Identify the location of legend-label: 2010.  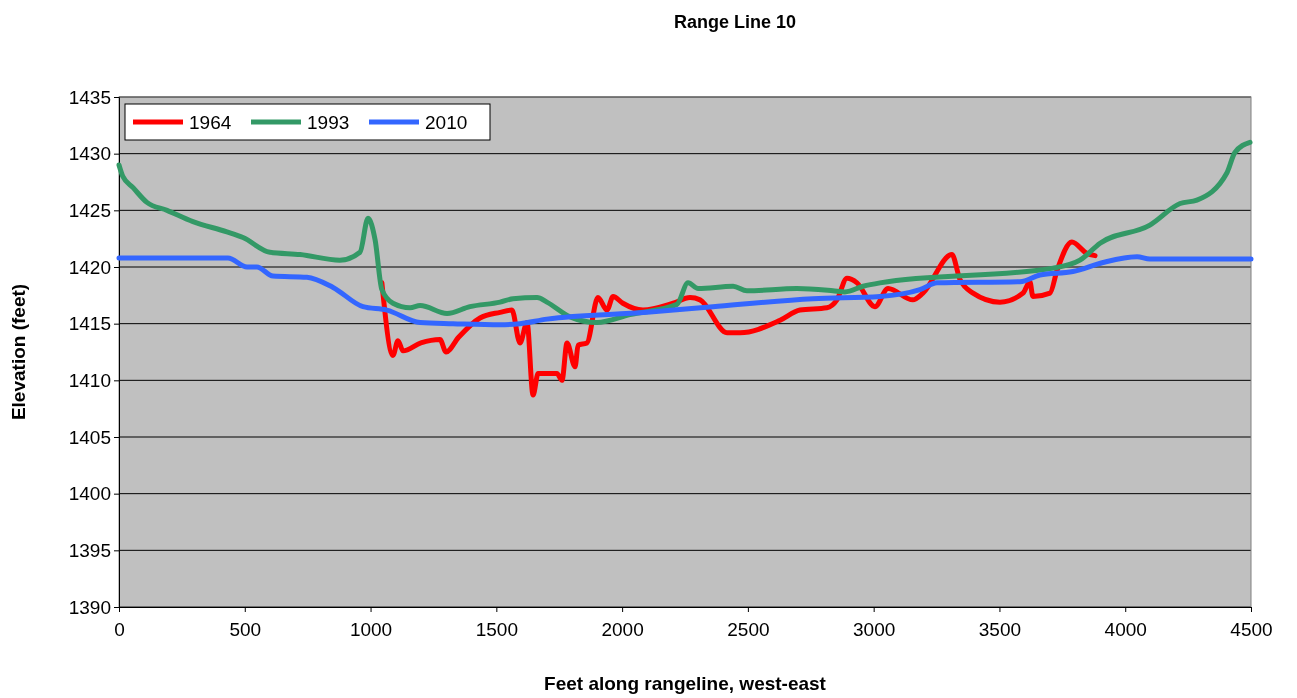
(446, 122).